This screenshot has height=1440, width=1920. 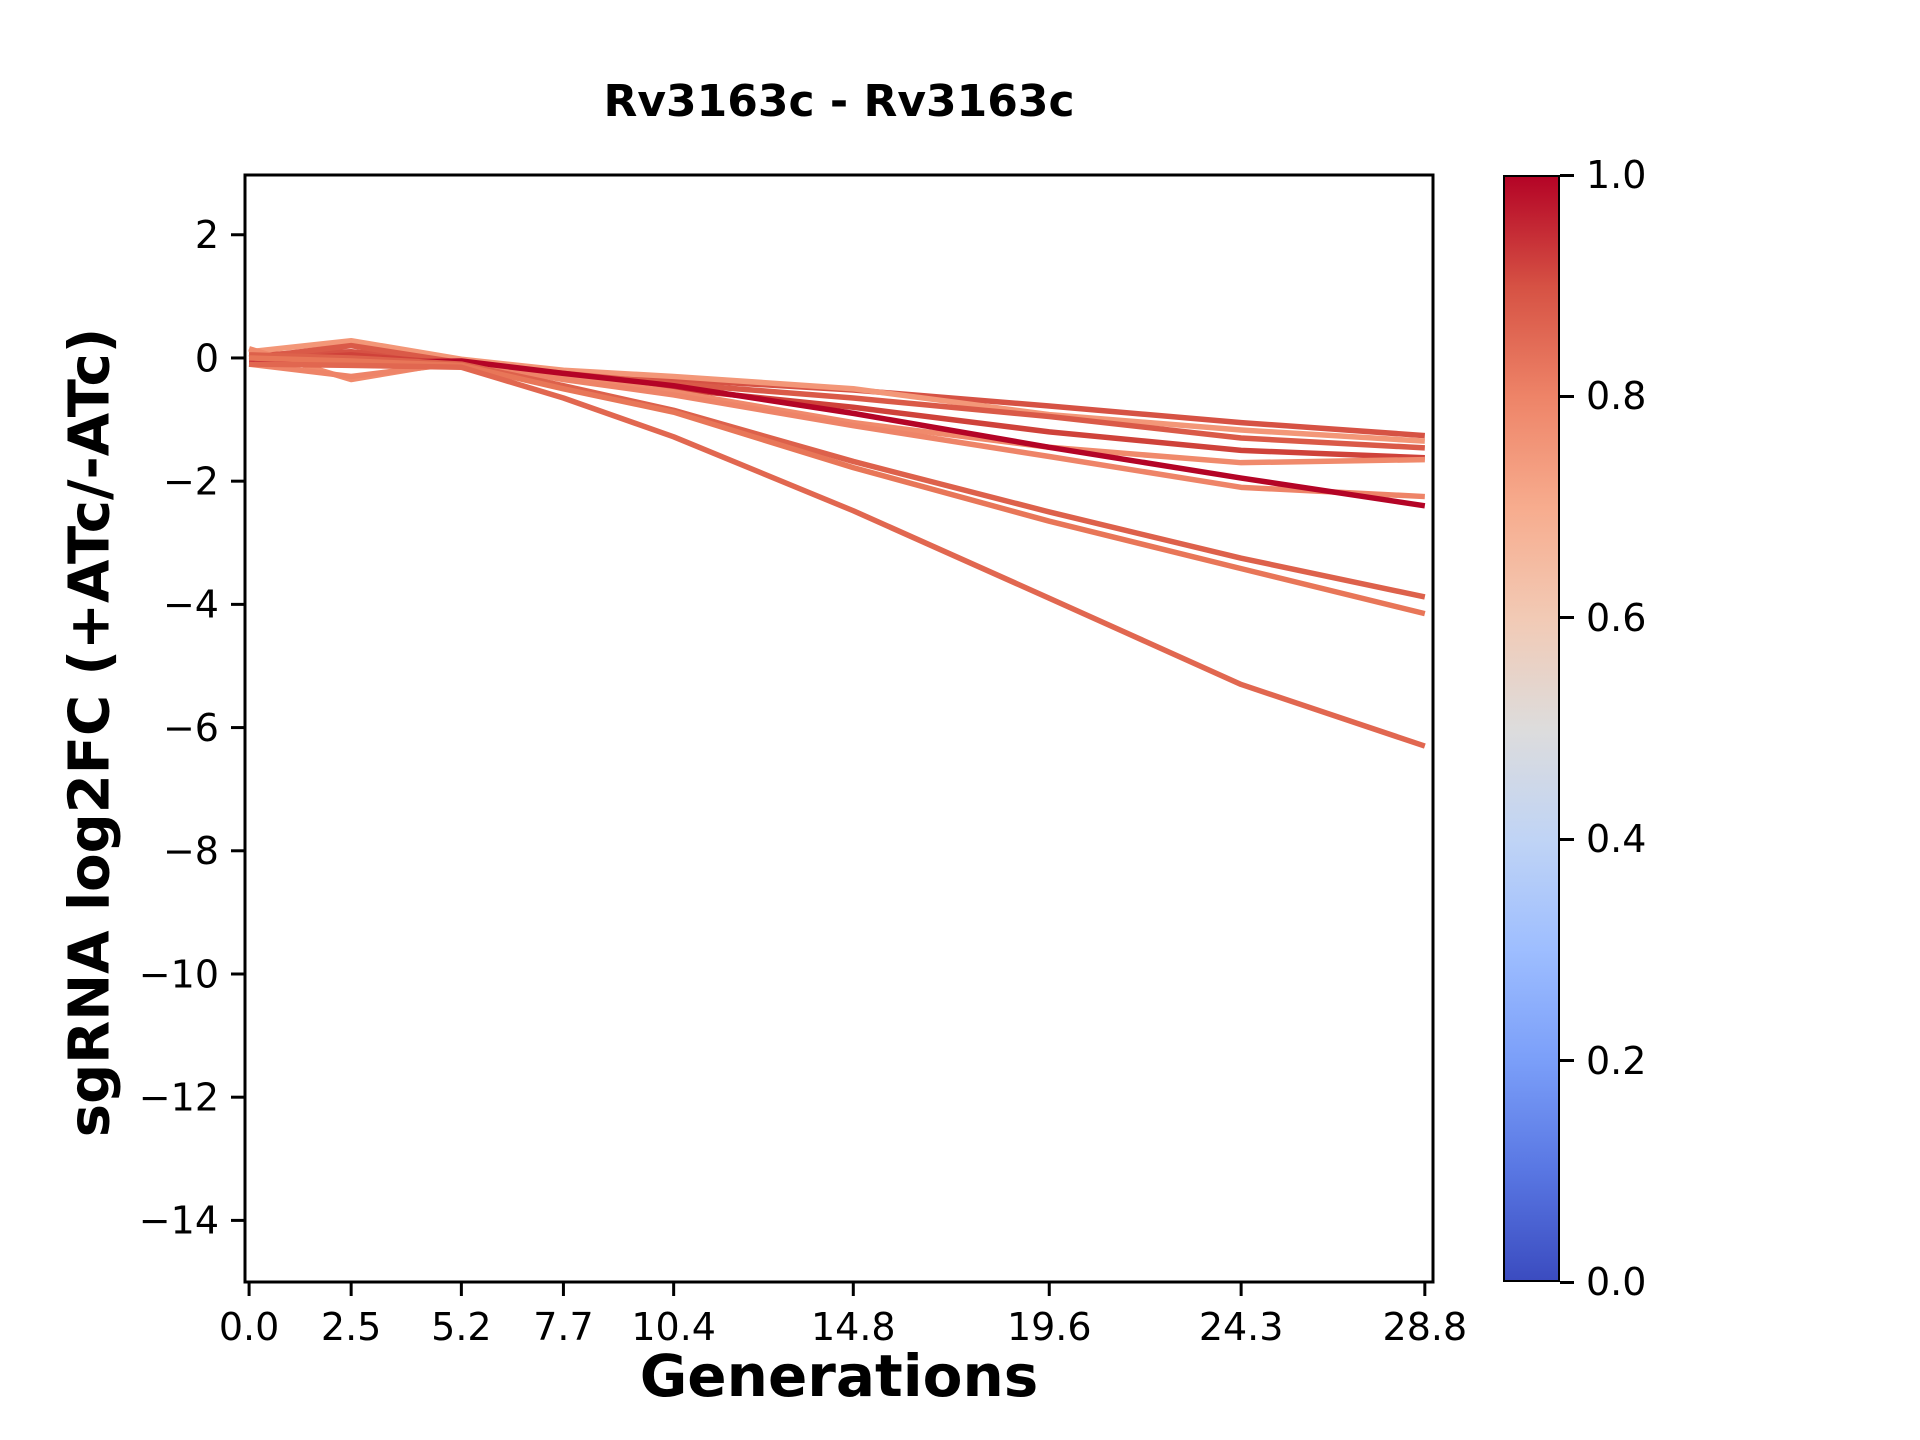 What do you see at coordinates (207, 235) in the screenshot?
I see `y-tick-label: 2` at bounding box center [207, 235].